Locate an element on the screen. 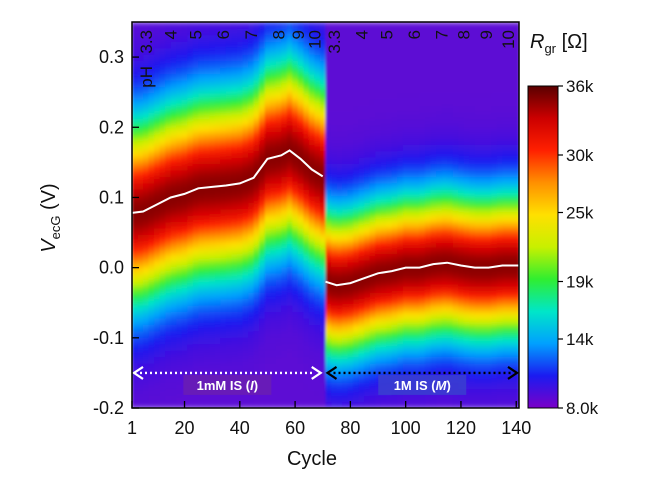 This screenshot has width=650, height=488. heatmap-column is located at coordinates (394, 215).